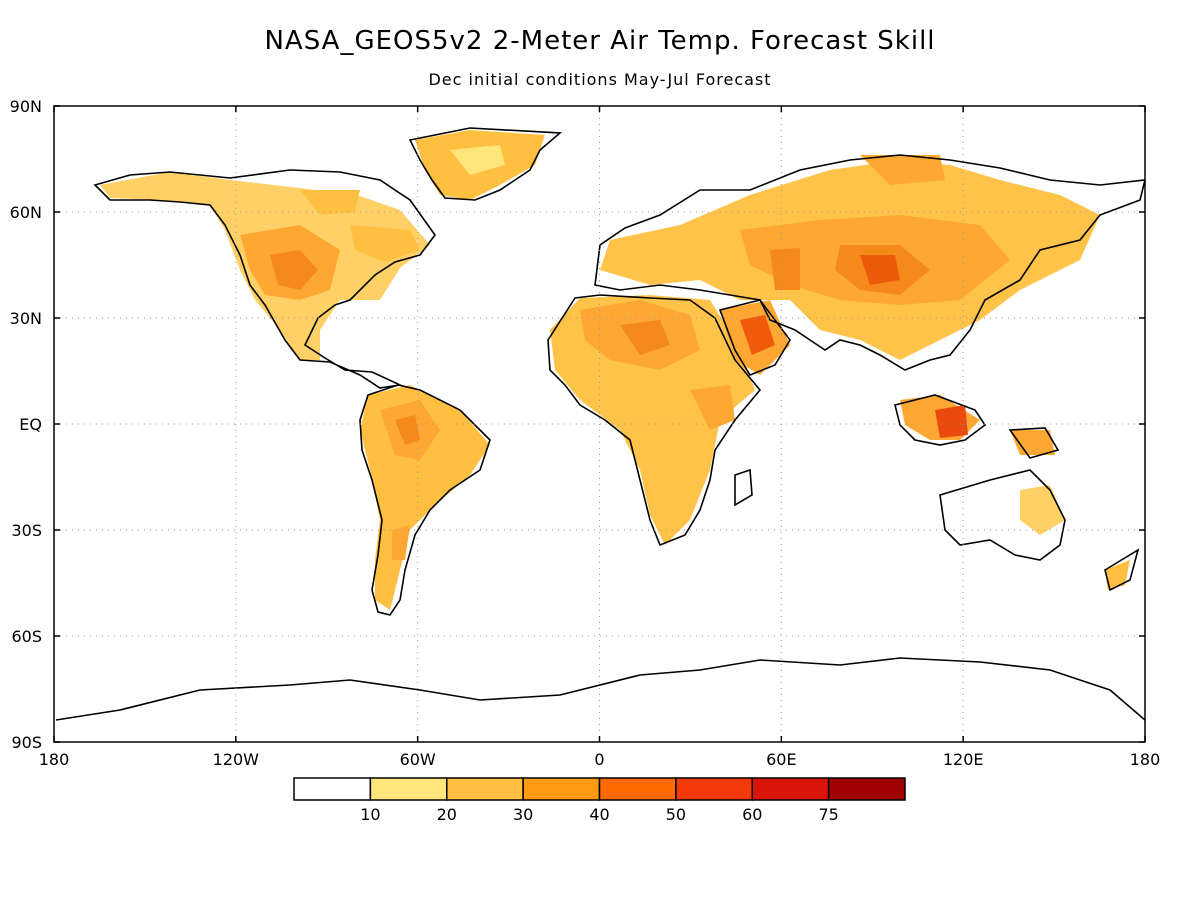  I want to click on lat-tick-label: 60S, so click(26, 636).